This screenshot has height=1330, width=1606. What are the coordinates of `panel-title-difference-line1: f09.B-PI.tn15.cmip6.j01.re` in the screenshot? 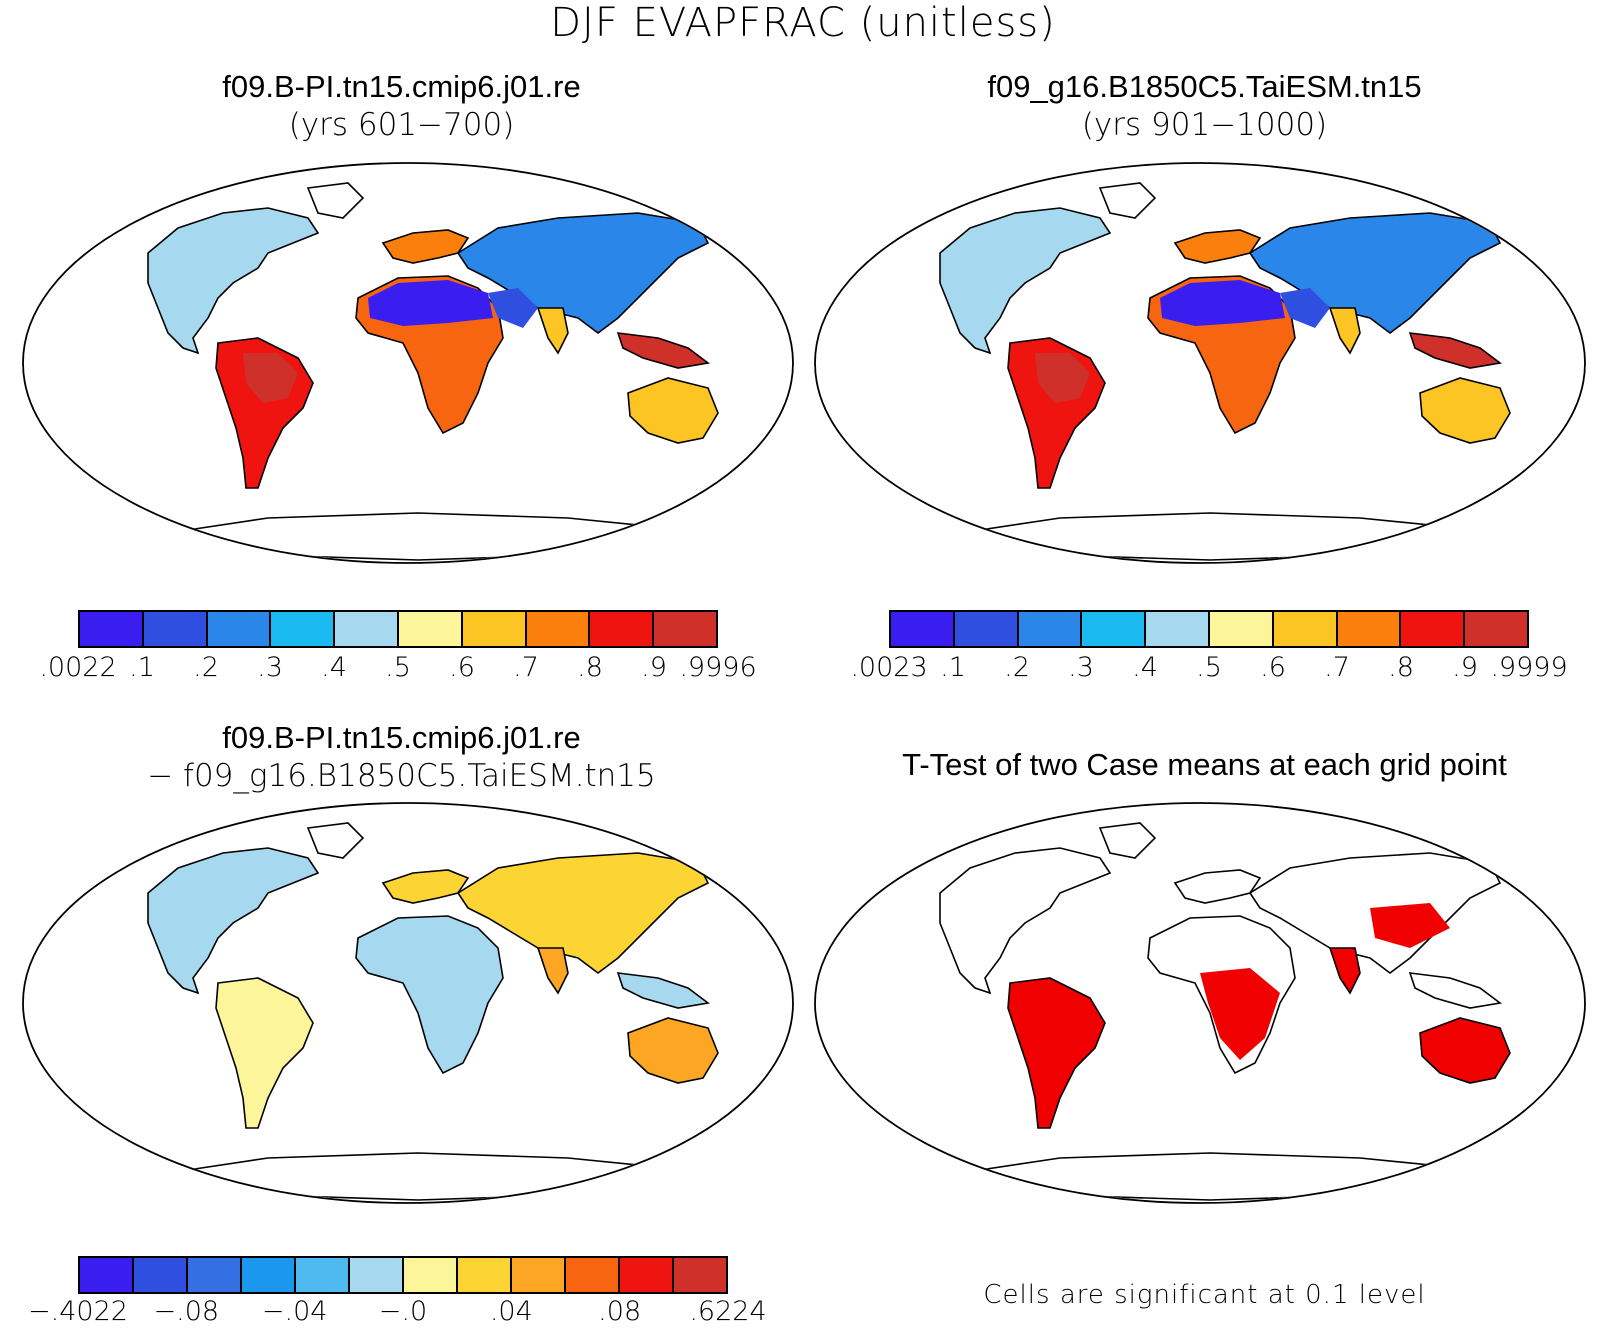 It's located at (401, 737).